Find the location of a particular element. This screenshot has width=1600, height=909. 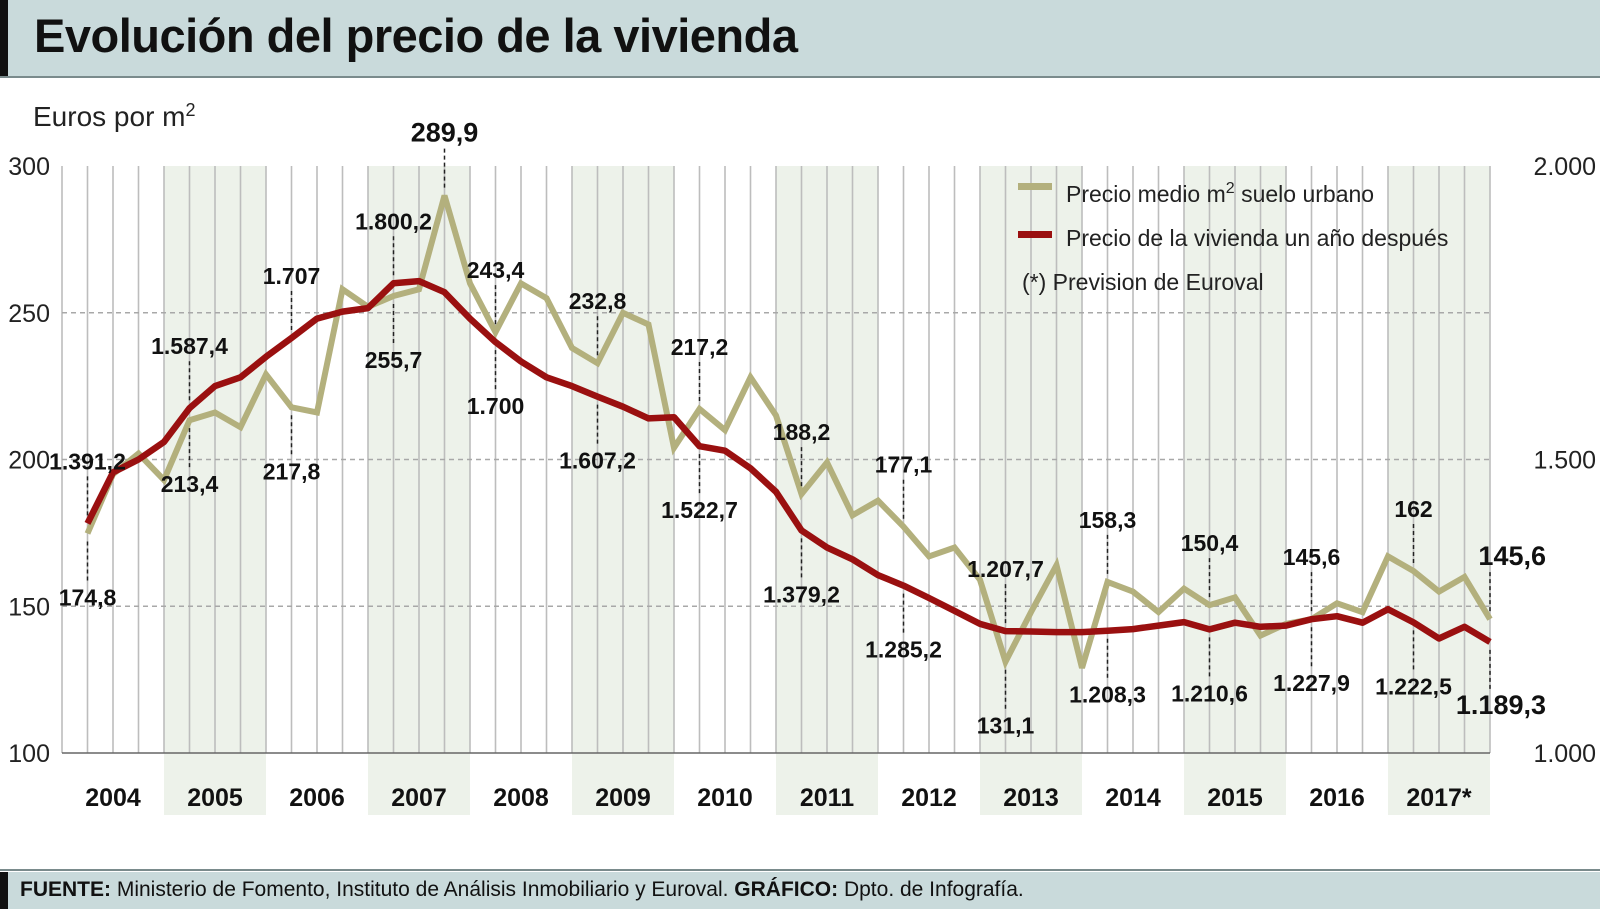

legend-label-end: suelo urbano is located at coordinates (1304, 194).